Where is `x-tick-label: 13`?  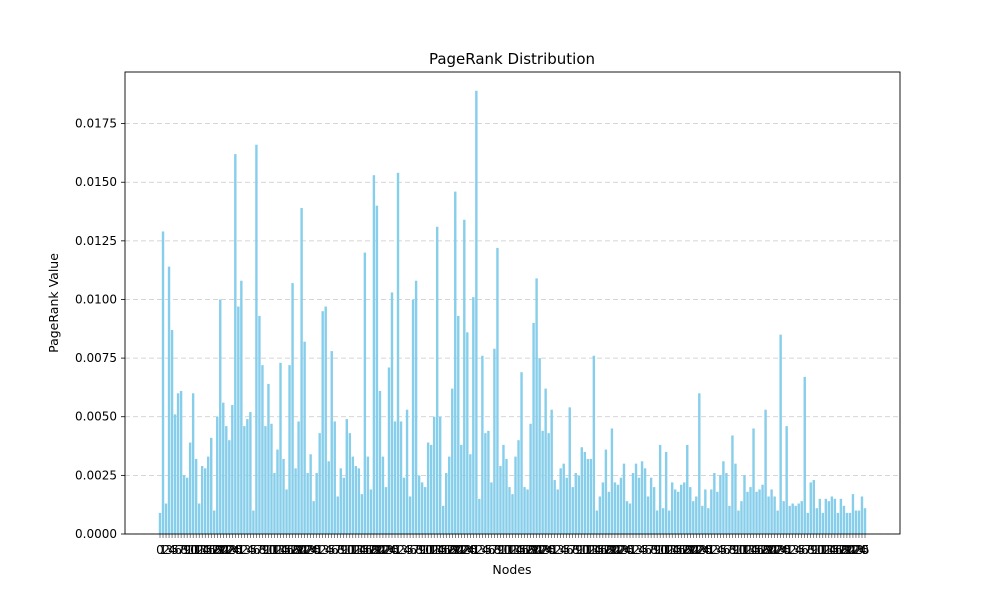
x-tick-label: 13 is located at coordinates (512, 550).